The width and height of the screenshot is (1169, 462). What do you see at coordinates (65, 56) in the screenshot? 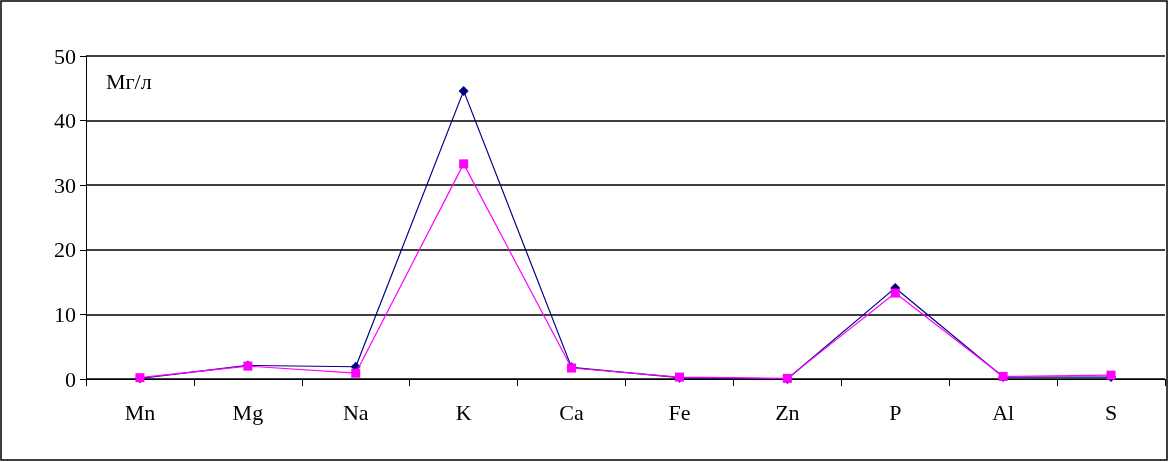
I see `y-tick-label: 50` at bounding box center [65, 56].